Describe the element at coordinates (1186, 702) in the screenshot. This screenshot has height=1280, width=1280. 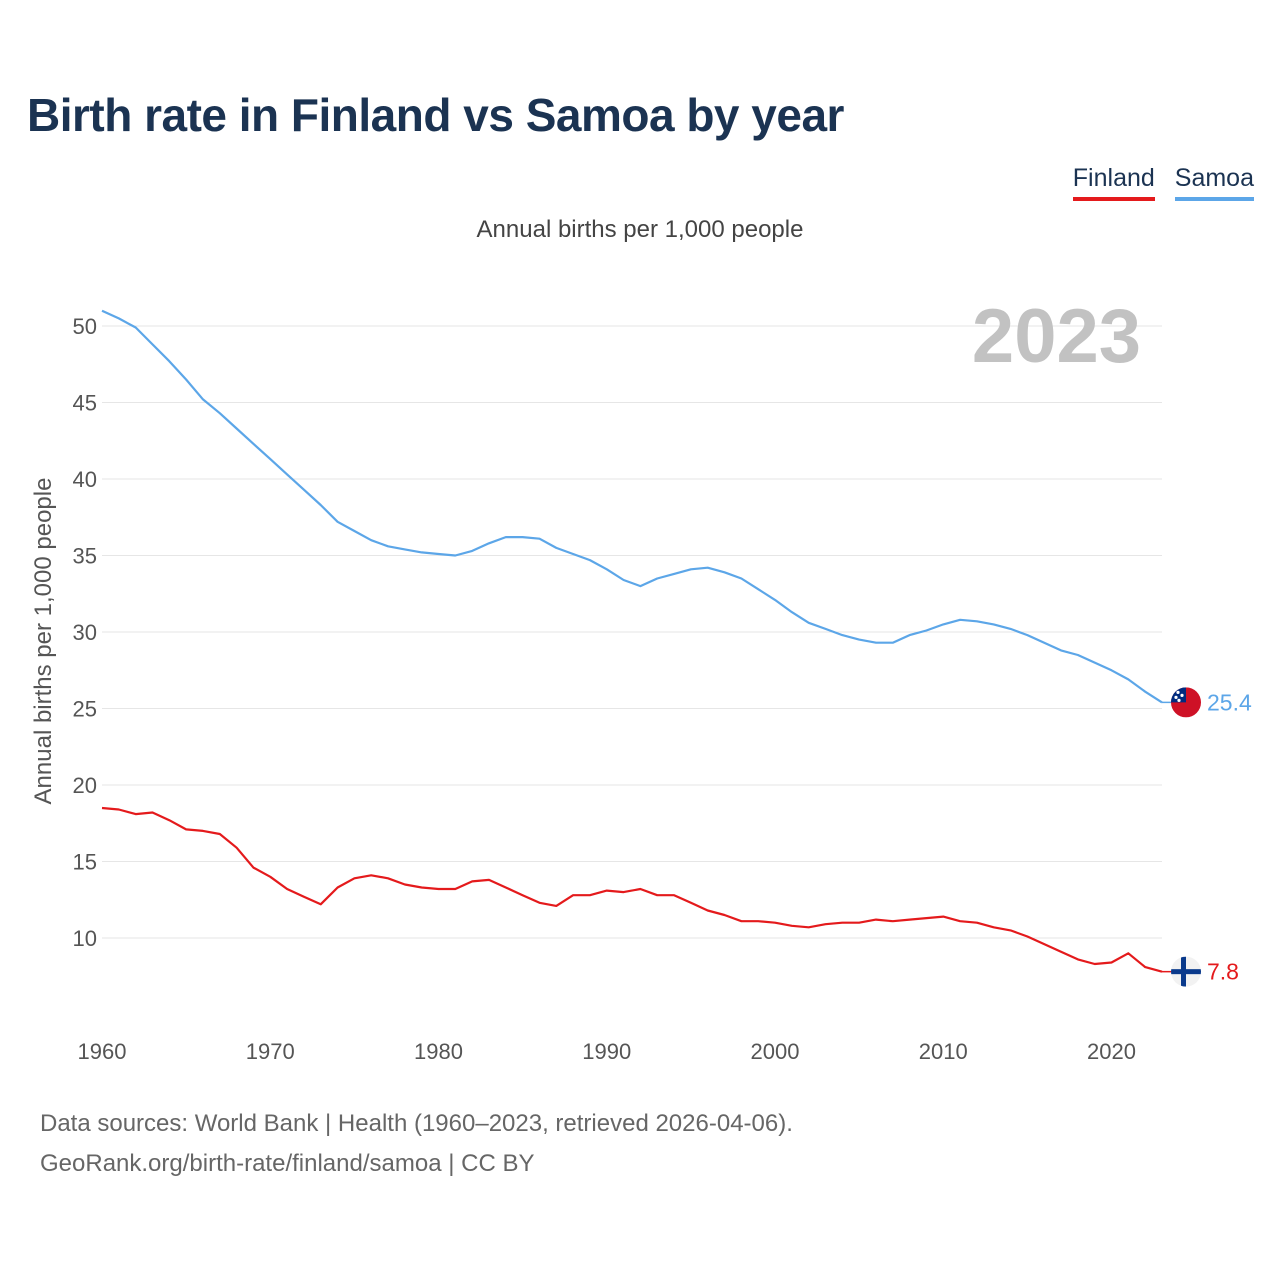
I see `samoa-flag-icon` at that location.